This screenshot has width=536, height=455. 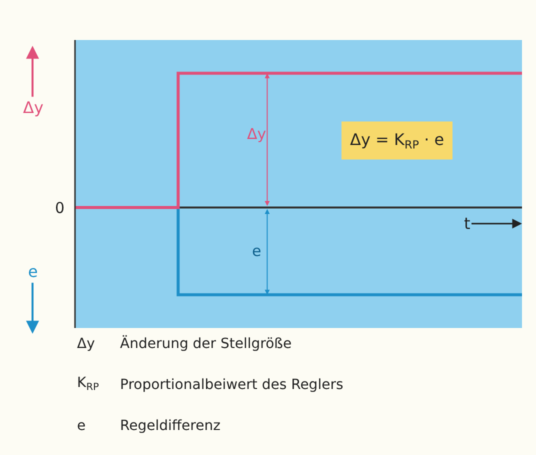 What do you see at coordinates (232, 385) in the screenshot?
I see `text: Proportionalbeiwert des Reglers` at bounding box center [232, 385].